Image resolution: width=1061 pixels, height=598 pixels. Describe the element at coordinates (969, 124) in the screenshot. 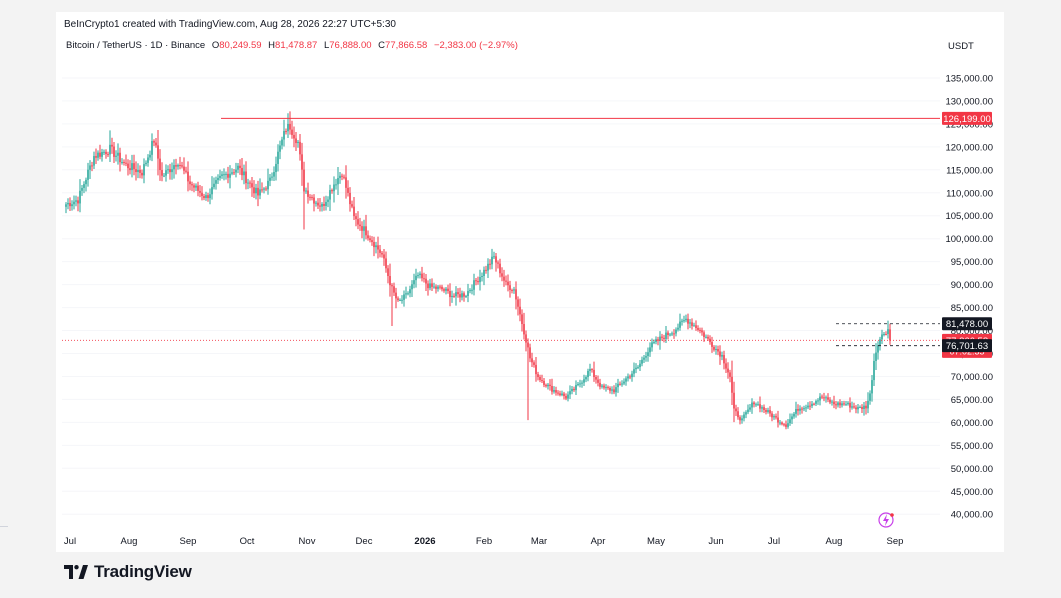

I see `y-axis-tick-label: 125,000.00` at that location.